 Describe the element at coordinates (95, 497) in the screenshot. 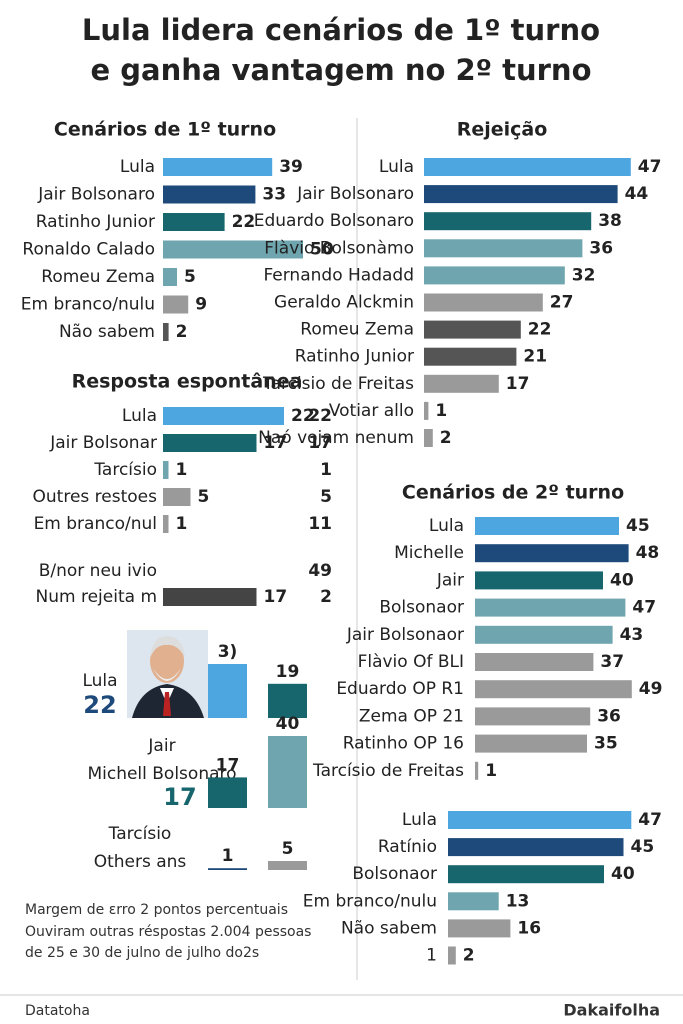

I see `row-label: Outres restoes` at that location.